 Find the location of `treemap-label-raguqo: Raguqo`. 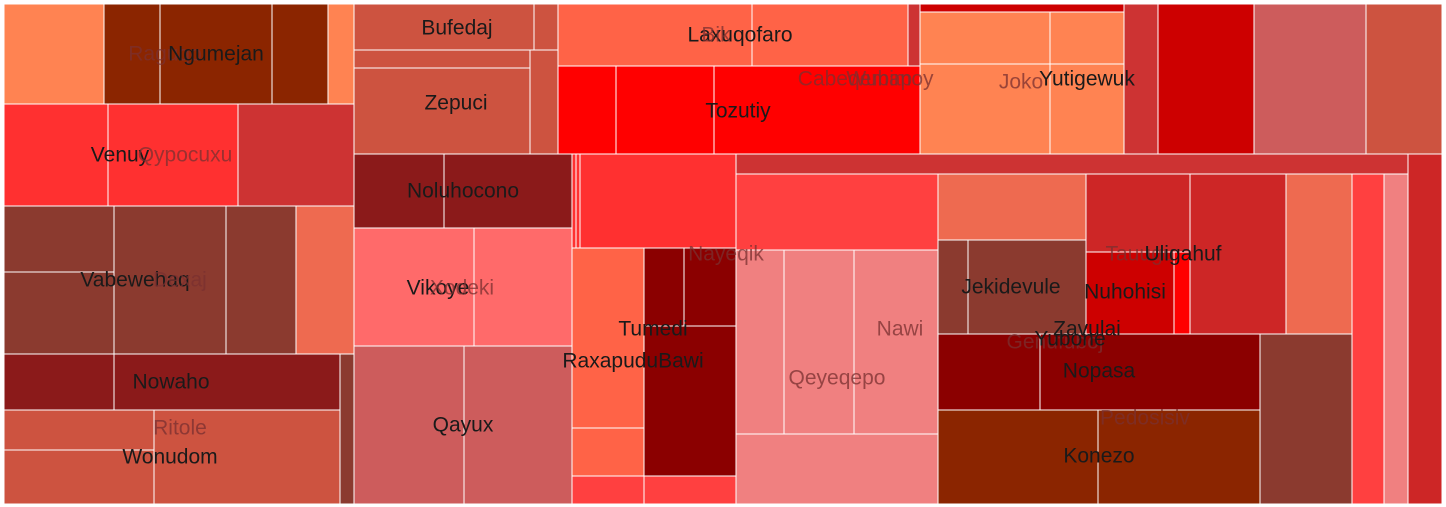

treemap-label-raguqo: Raguqo is located at coordinates (165, 54).